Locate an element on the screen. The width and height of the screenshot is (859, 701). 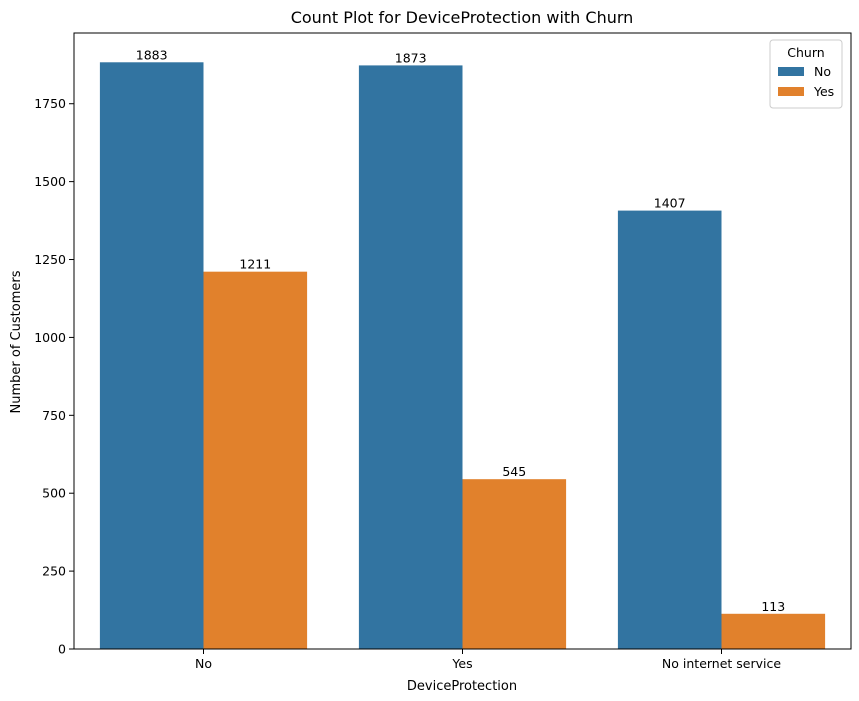
data-label: 545 is located at coordinates (514, 471).